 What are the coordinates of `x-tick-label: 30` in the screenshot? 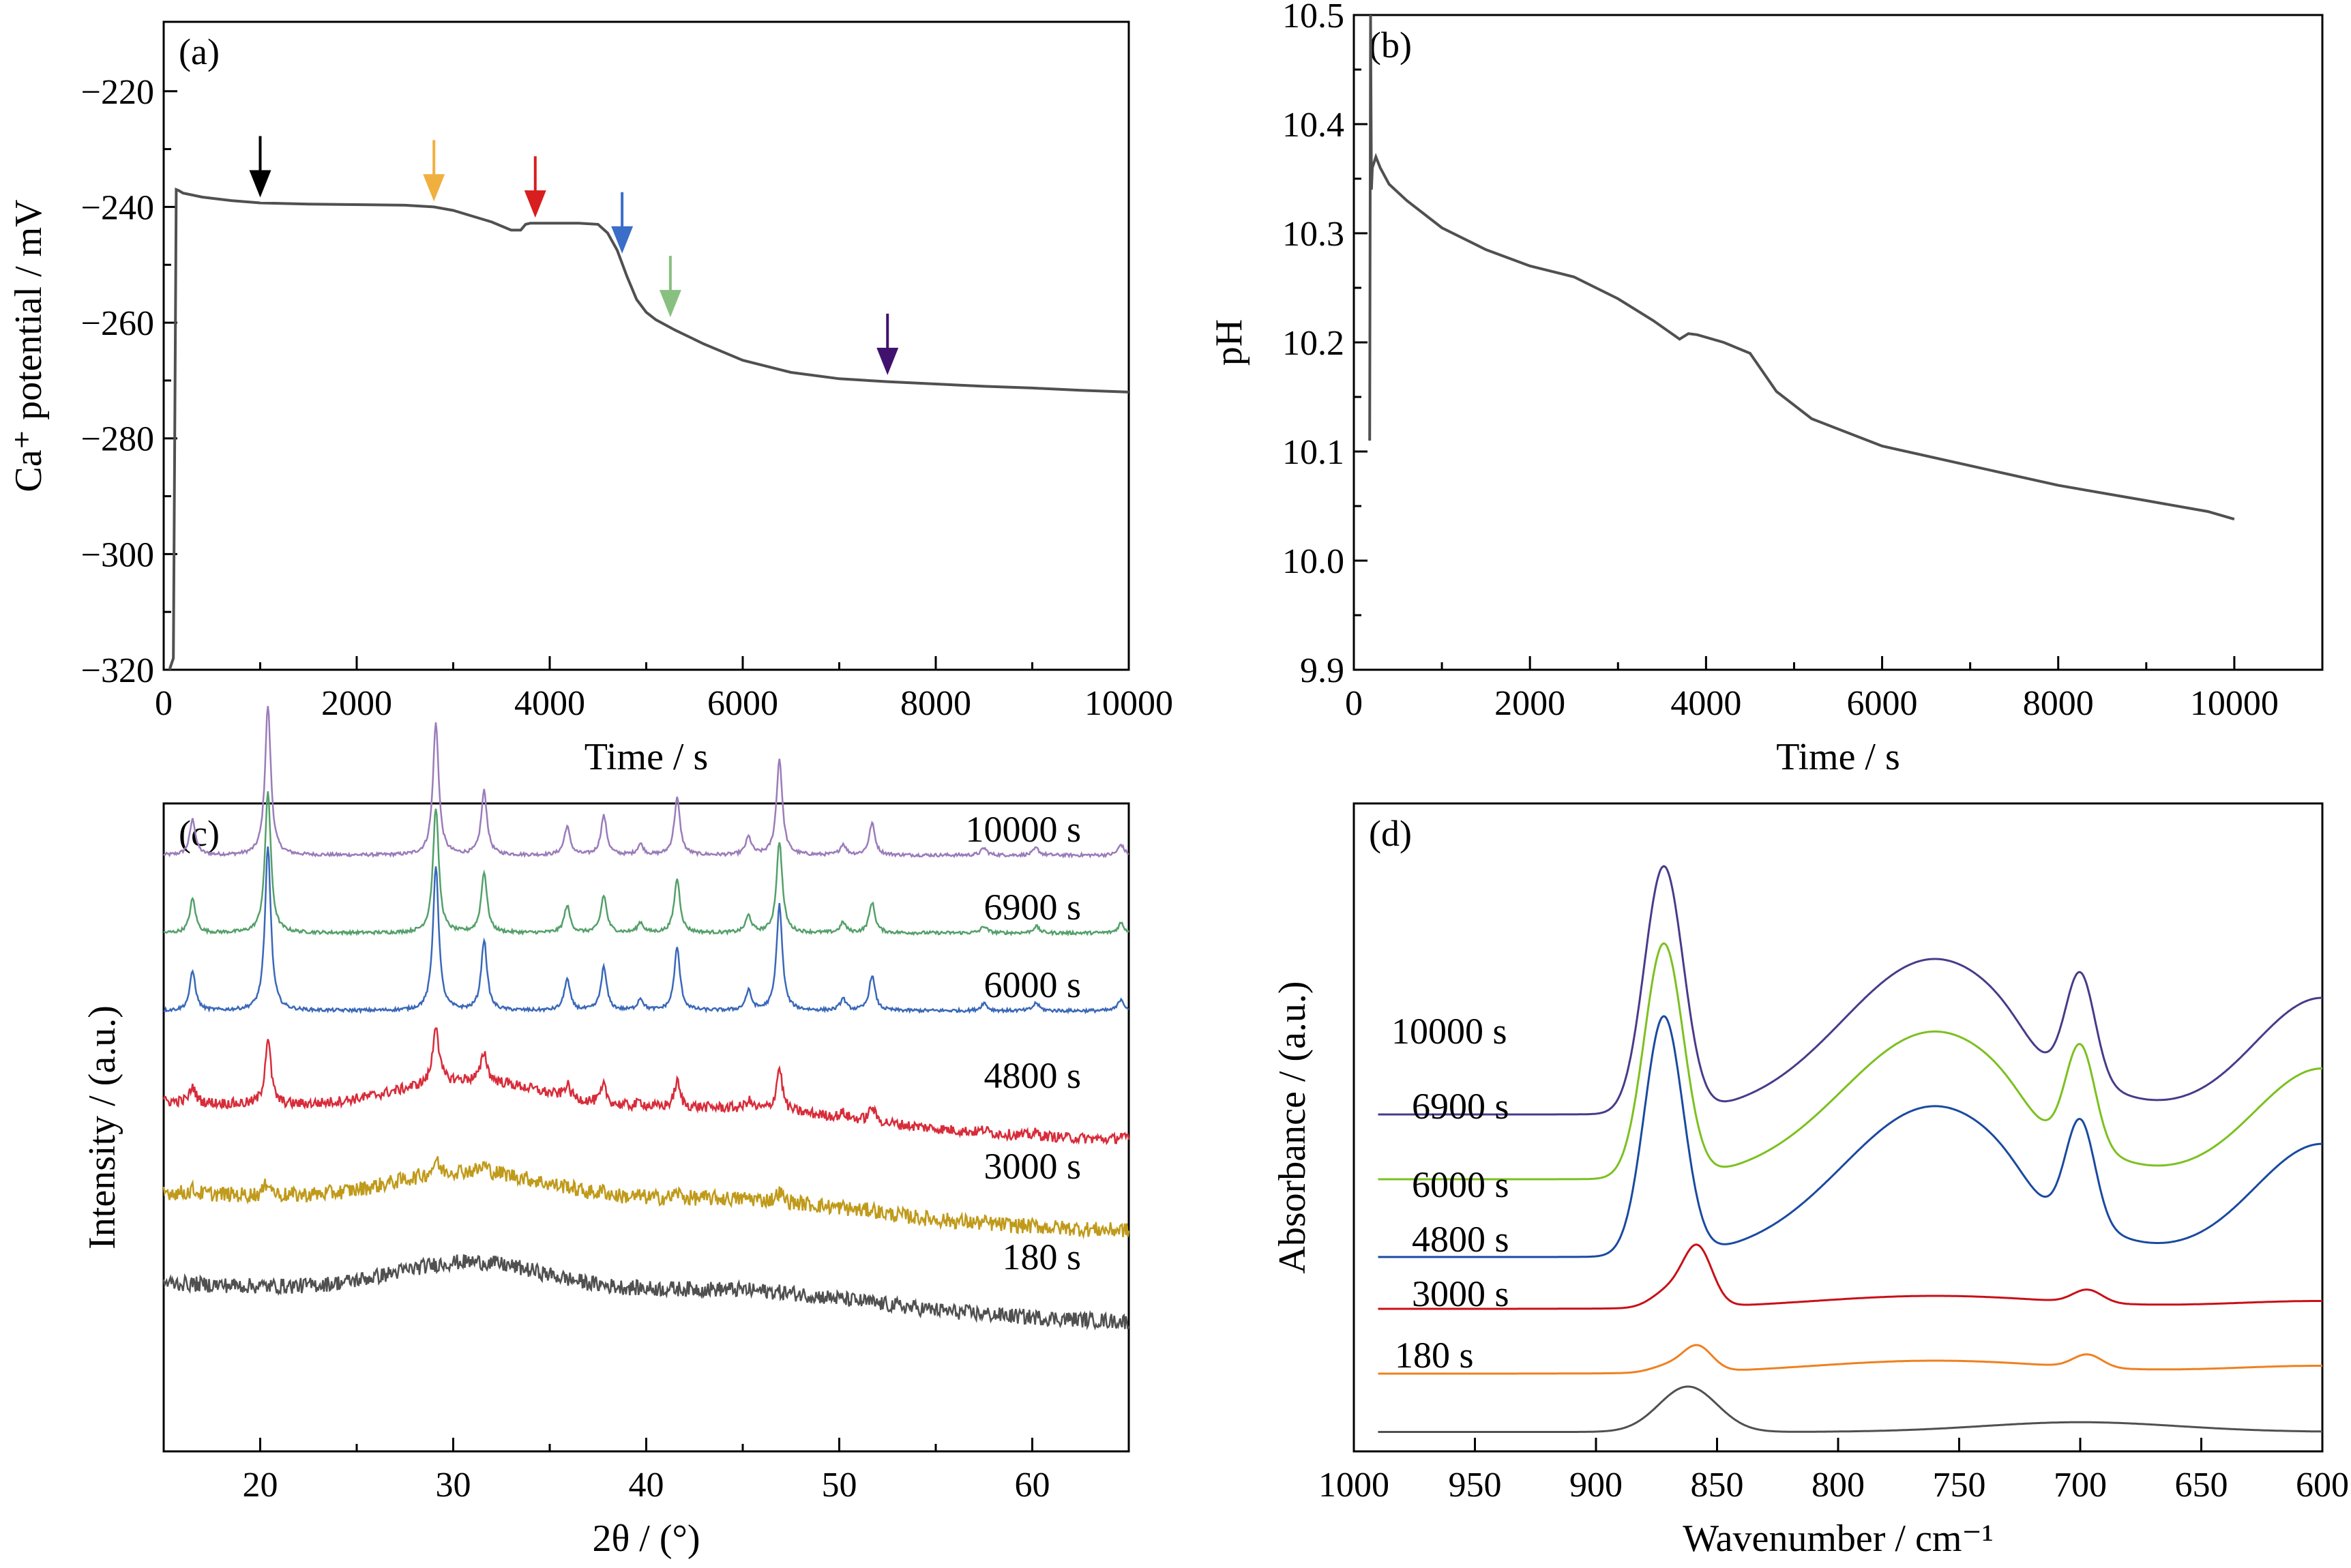 It's located at (454, 1485).